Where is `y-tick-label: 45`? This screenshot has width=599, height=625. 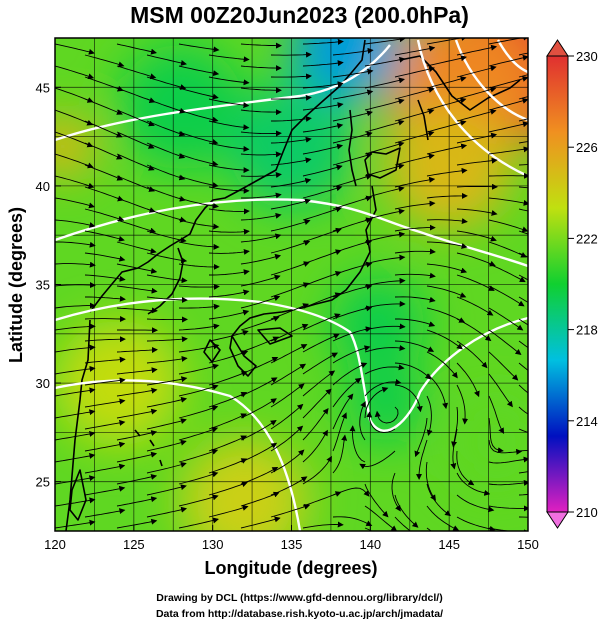 y-tick-label: 45 is located at coordinates (43, 87).